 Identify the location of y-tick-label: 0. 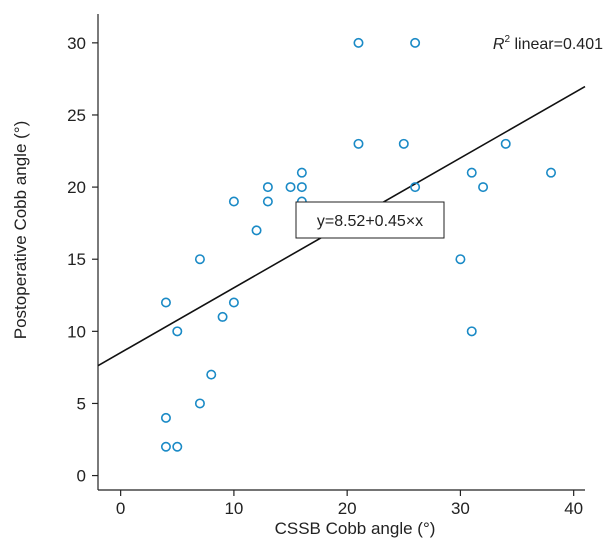
(81, 476).